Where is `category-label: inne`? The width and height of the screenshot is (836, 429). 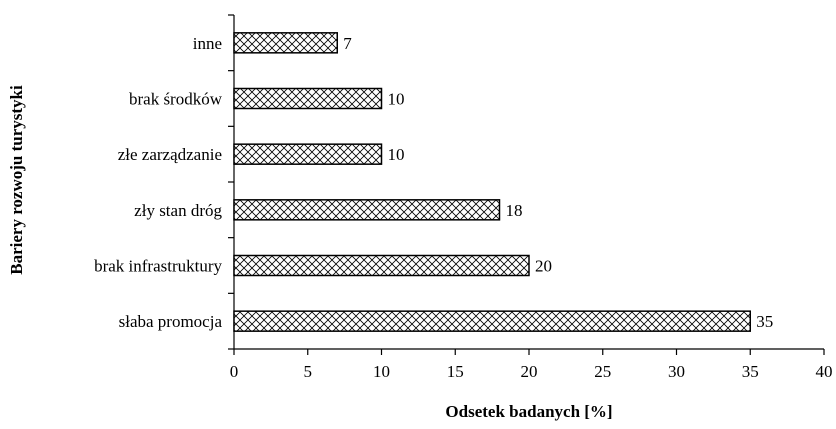
category-label: inne is located at coordinates (207, 43).